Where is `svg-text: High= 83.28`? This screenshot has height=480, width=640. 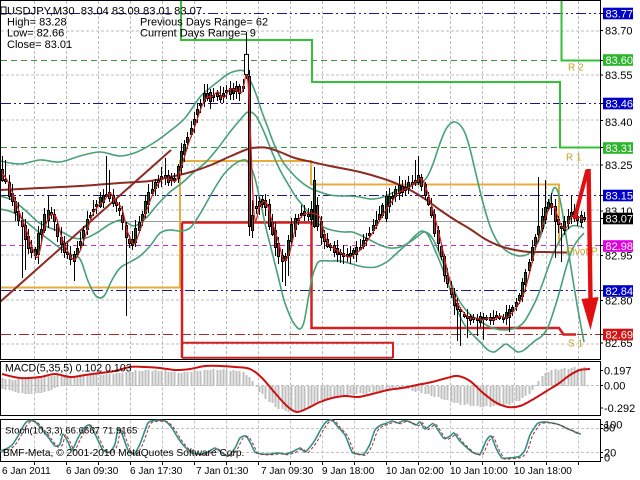
svg-text: High= 83.28 is located at coordinates (37, 23).